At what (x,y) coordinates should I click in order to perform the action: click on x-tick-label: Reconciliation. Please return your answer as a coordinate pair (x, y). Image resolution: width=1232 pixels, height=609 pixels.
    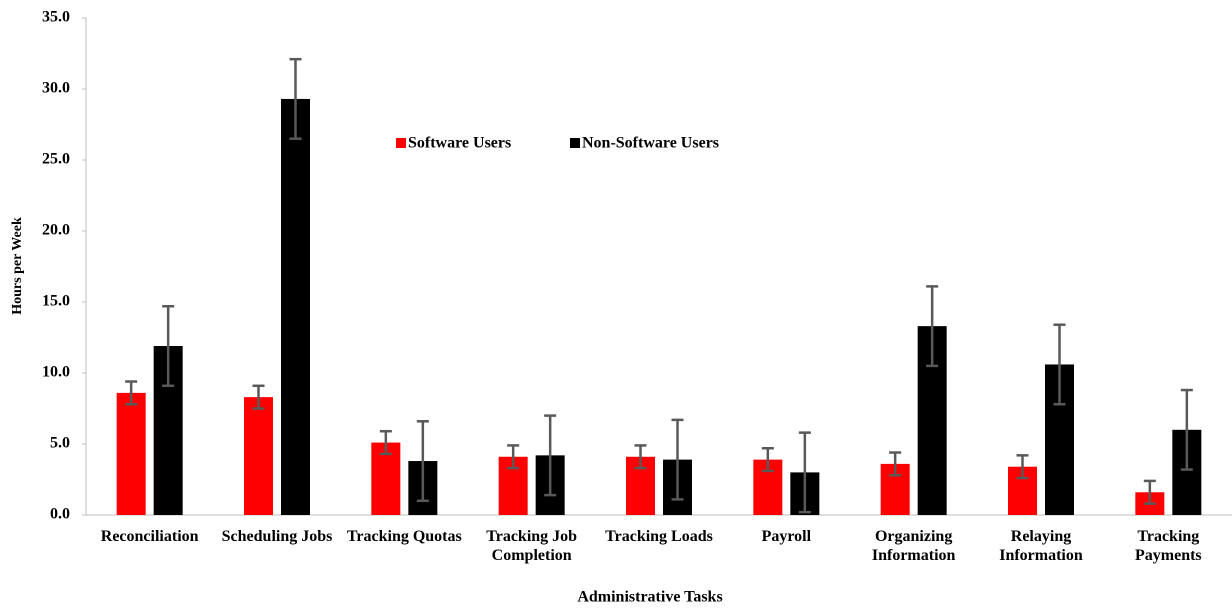
    Looking at the image, I should click on (149, 536).